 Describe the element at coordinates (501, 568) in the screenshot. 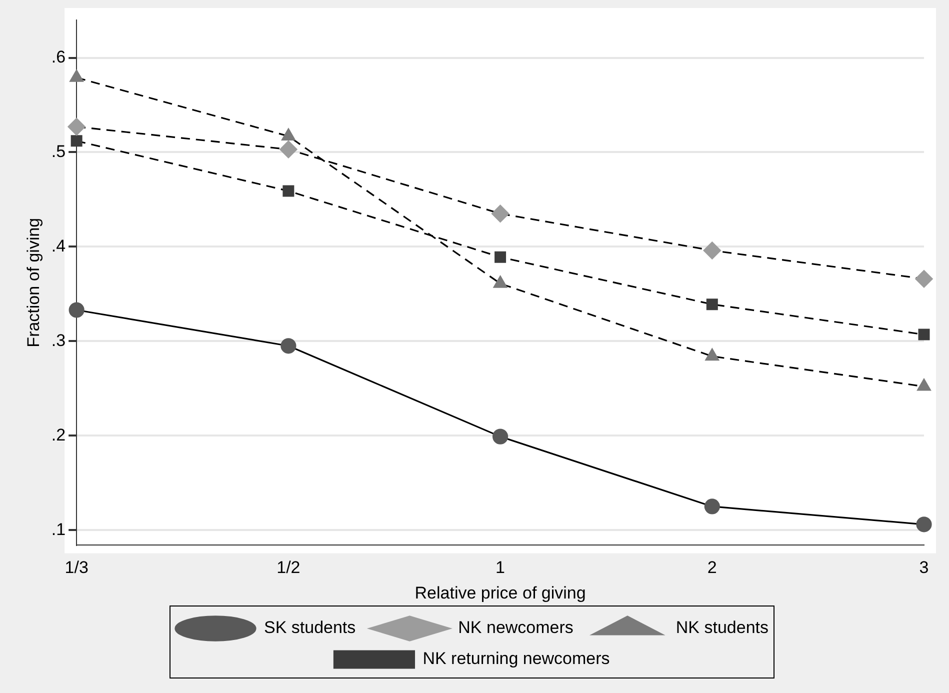

I see `x-tick-label: 1` at that location.